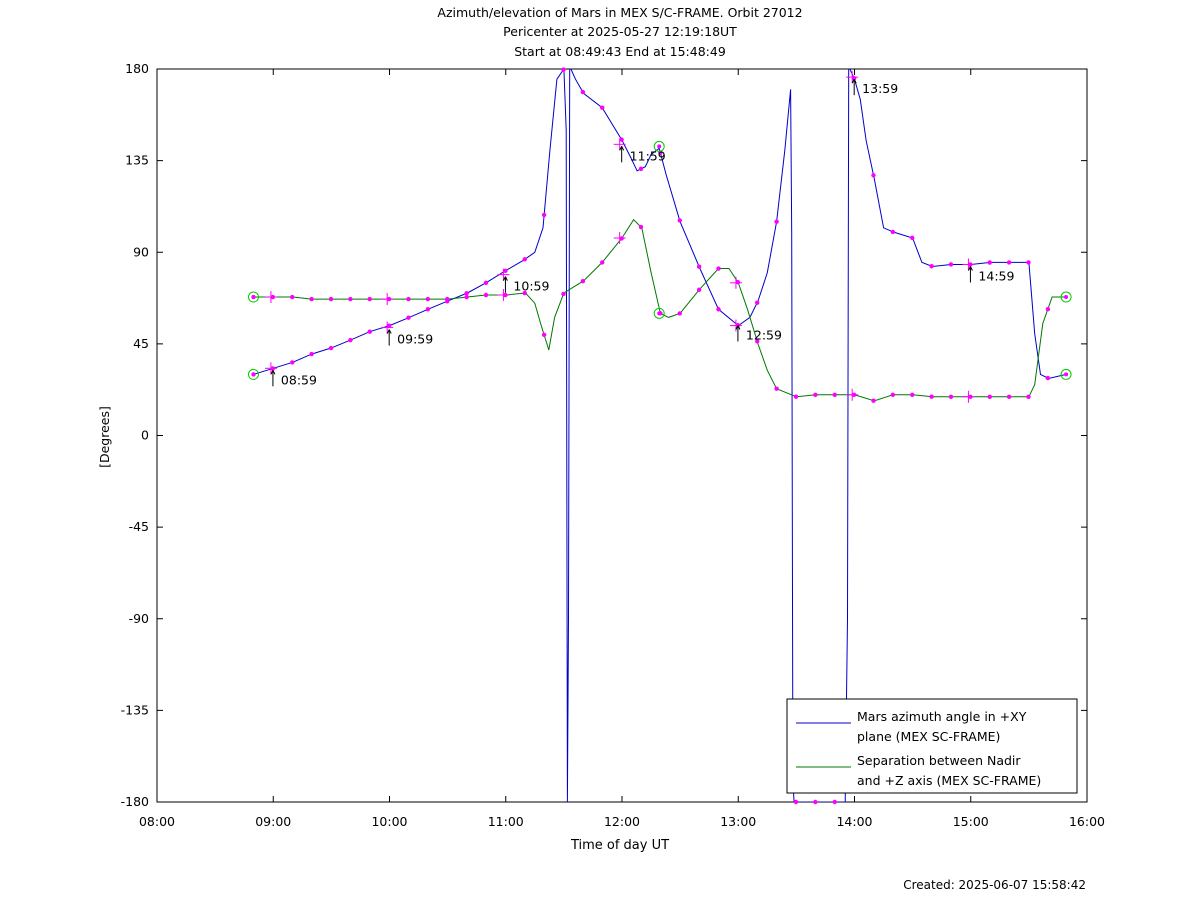  What do you see at coordinates (137, 68) in the screenshot?
I see `y-tick-label: 180` at bounding box center [137, 68].